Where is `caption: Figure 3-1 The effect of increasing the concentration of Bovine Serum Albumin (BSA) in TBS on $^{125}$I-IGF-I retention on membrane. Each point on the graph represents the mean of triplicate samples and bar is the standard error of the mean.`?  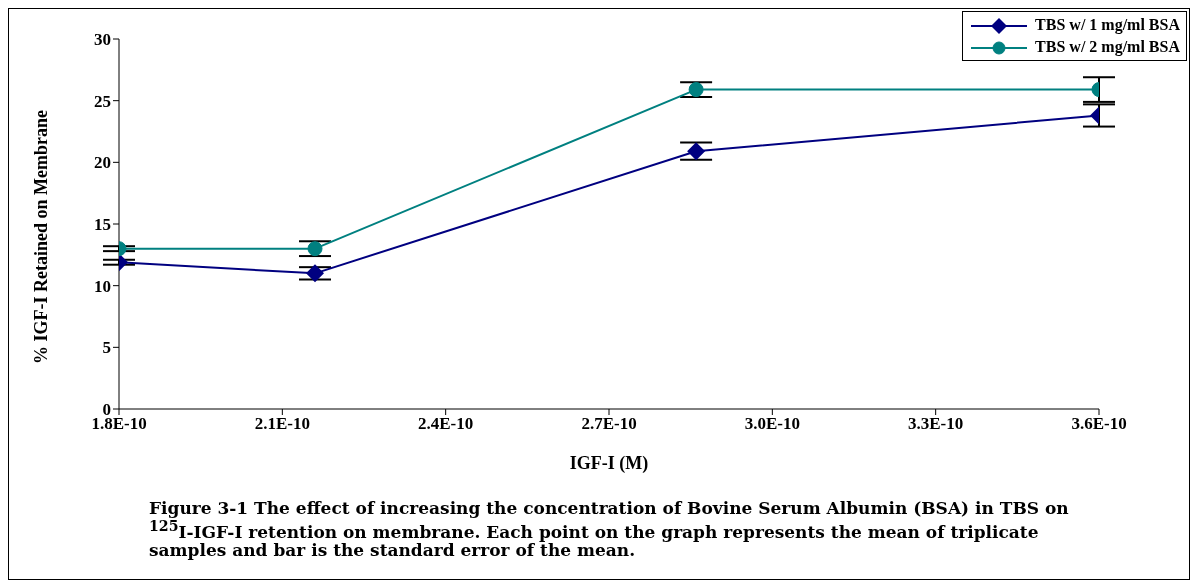
caption: Figure 3-1 The effect of increasing the concentration of Bovine Serum Albumin (BSA) in TBS on $^{125}$I-IGF-I retention on membrane. Each point on the graph represents the mean of triplicate samples and bar is the standard error of the mean. is located at coordinates (609, 529).